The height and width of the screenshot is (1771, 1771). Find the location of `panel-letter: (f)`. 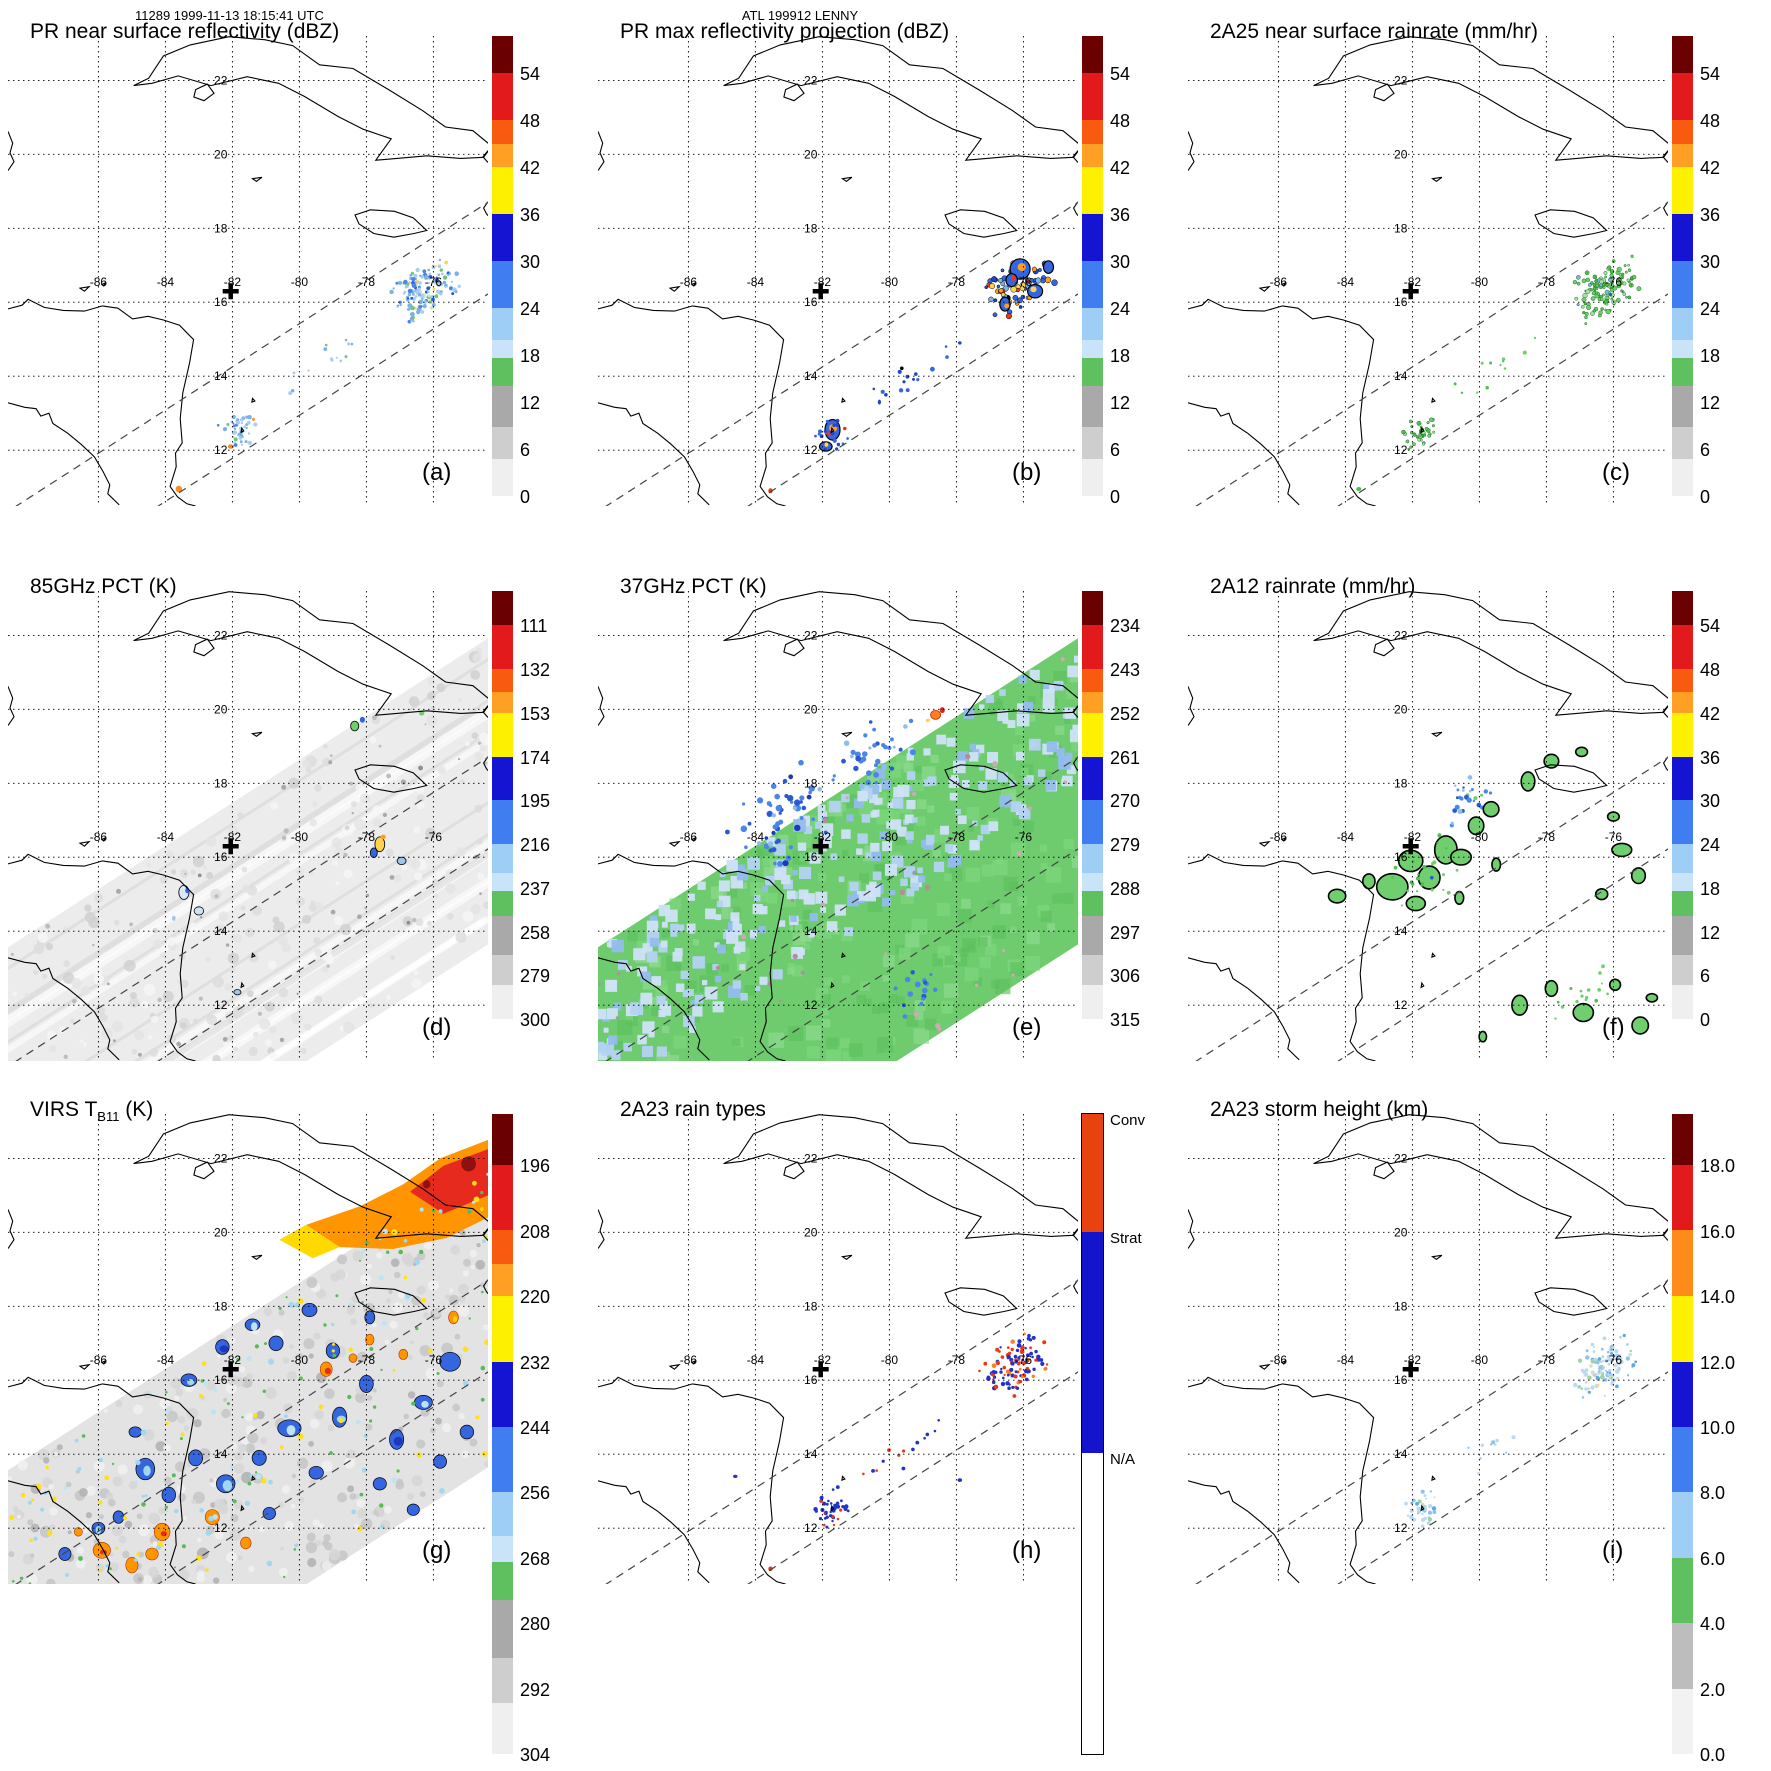

panel-letter: (f) is located at coordinates (1613, 1027).